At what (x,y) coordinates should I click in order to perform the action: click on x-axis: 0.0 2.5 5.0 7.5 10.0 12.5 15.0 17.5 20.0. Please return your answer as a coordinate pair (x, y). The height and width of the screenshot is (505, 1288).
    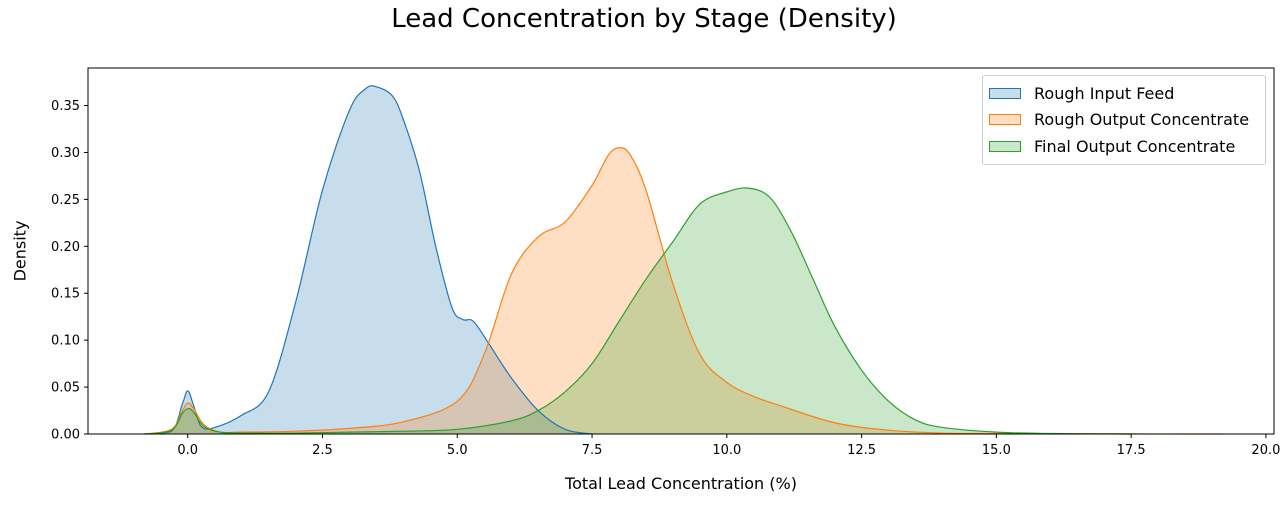
    Looking at the image, I should click on (728, 446).